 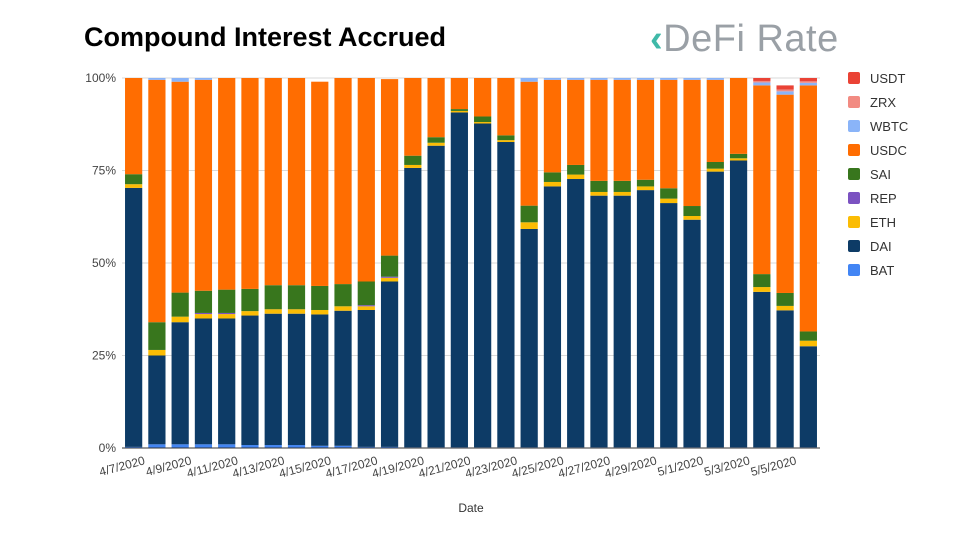 I want to click on bar-segment-zrx, so click(x=785, y=90).